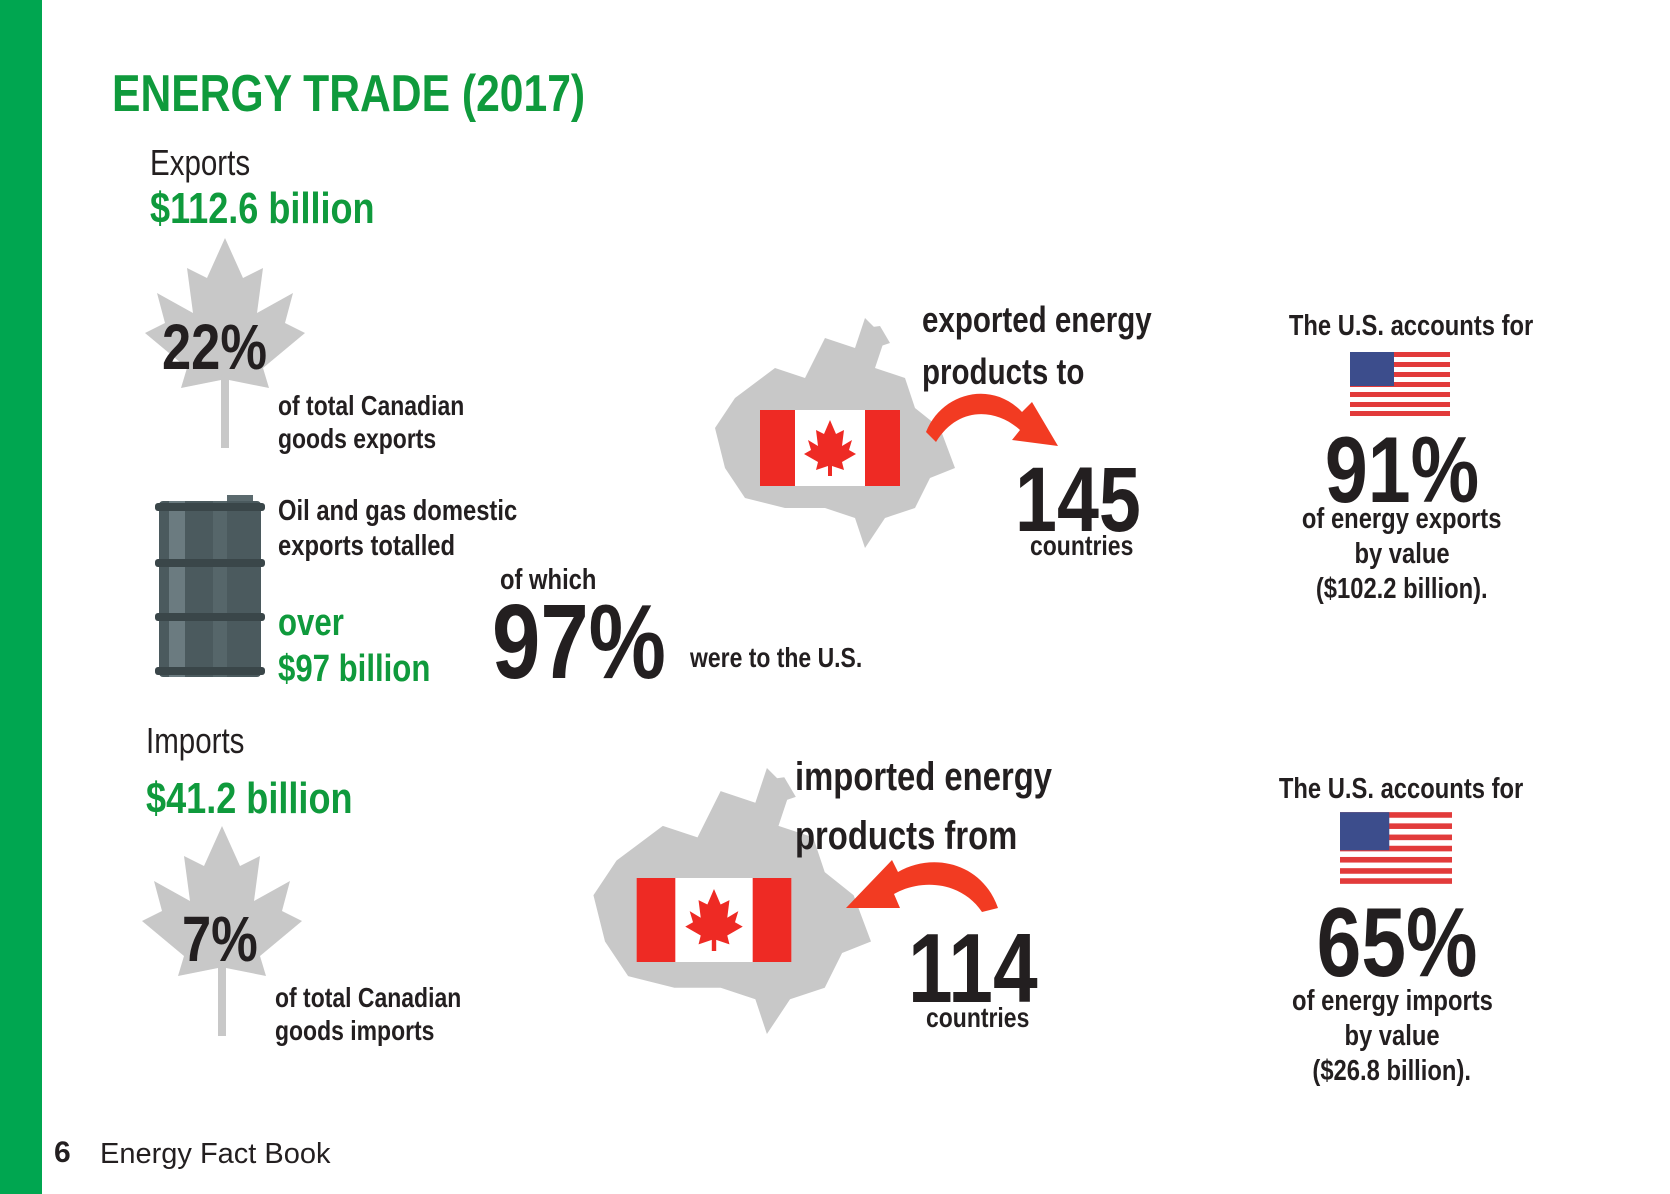  Describe the element at coordinates (1397, 942) in the screenshot. I see `imports-us-share: 65%` at that location.